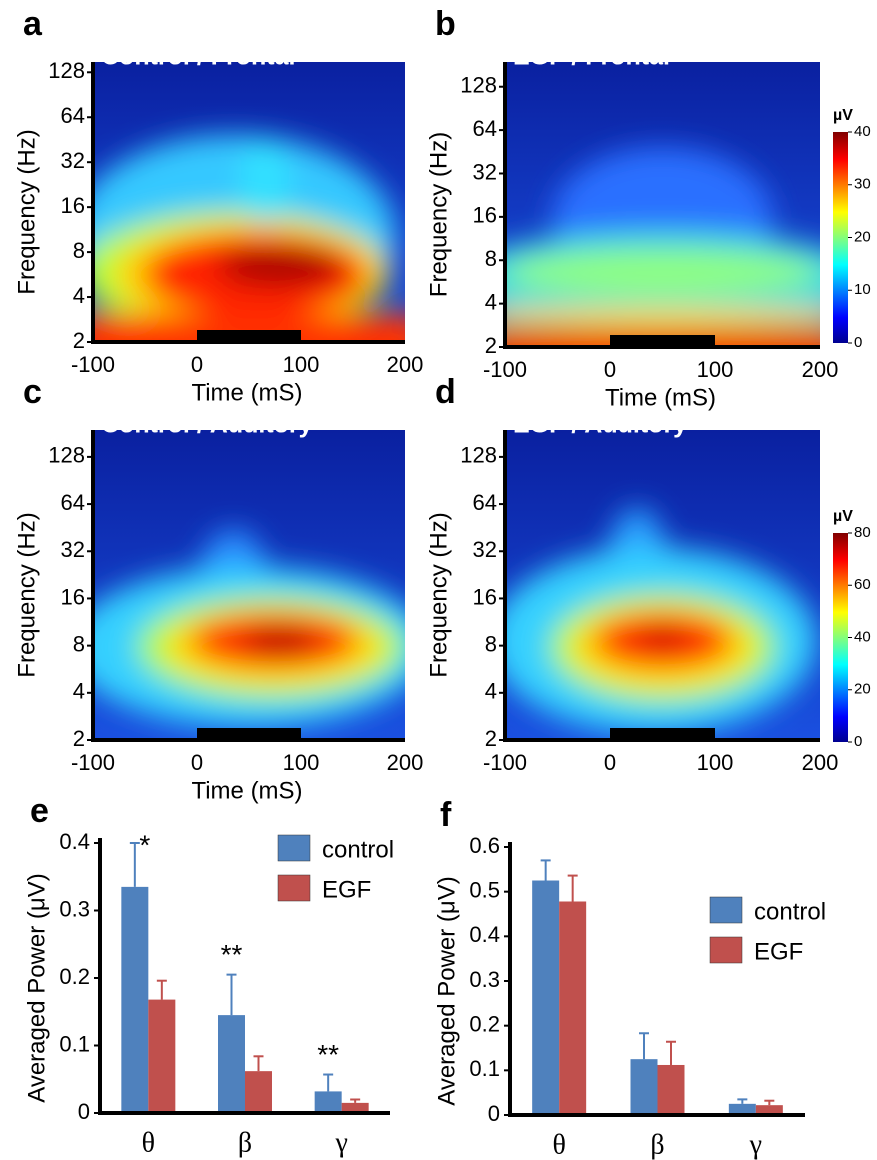 This screenshot has height=1160, width=877. What do you see at coordinates (591, 57) in the screenshot?
I see `title: EGF / Frontal` at bounding box center [591, 57].